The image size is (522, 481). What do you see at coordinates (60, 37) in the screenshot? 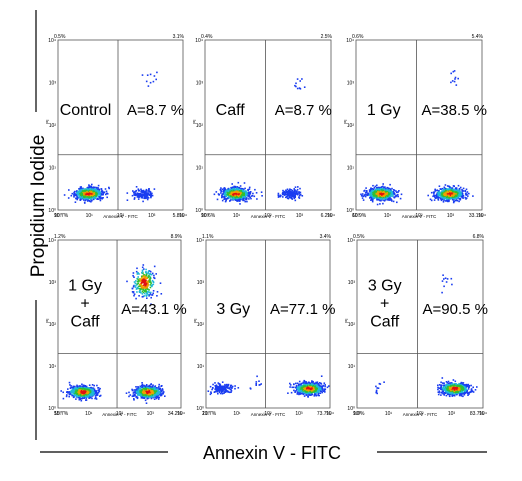
I see `quadrant-ul-percent: 0.5%` at bounding box center [60, 37].